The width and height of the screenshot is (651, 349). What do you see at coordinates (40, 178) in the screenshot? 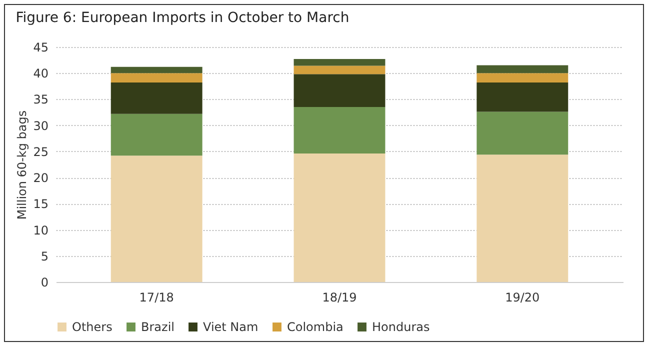
I see `y-tick-label: 20` at bounding box center [40, 178].